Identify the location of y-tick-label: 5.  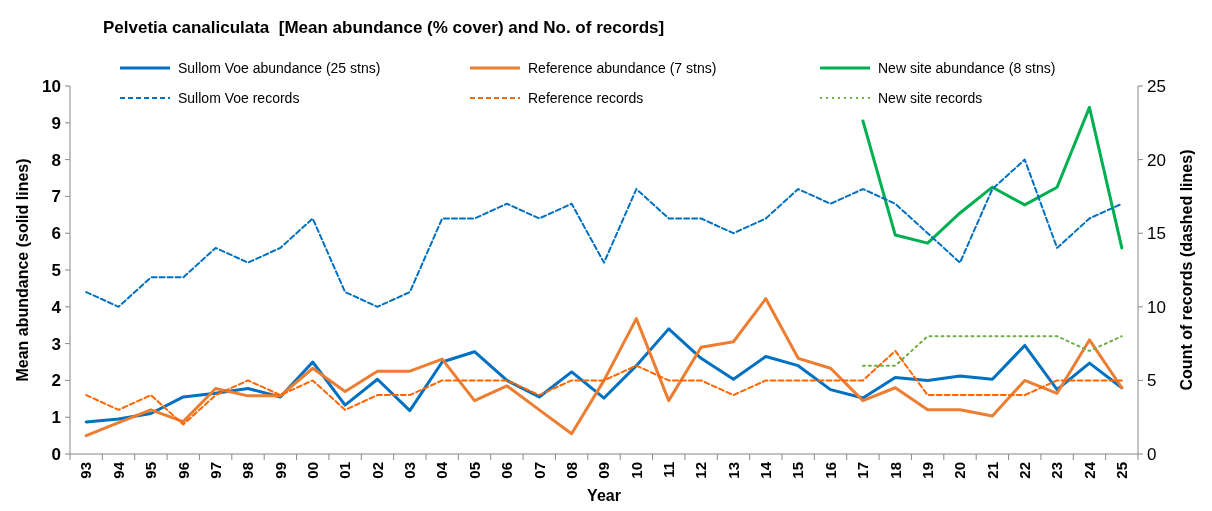
(56, 270).